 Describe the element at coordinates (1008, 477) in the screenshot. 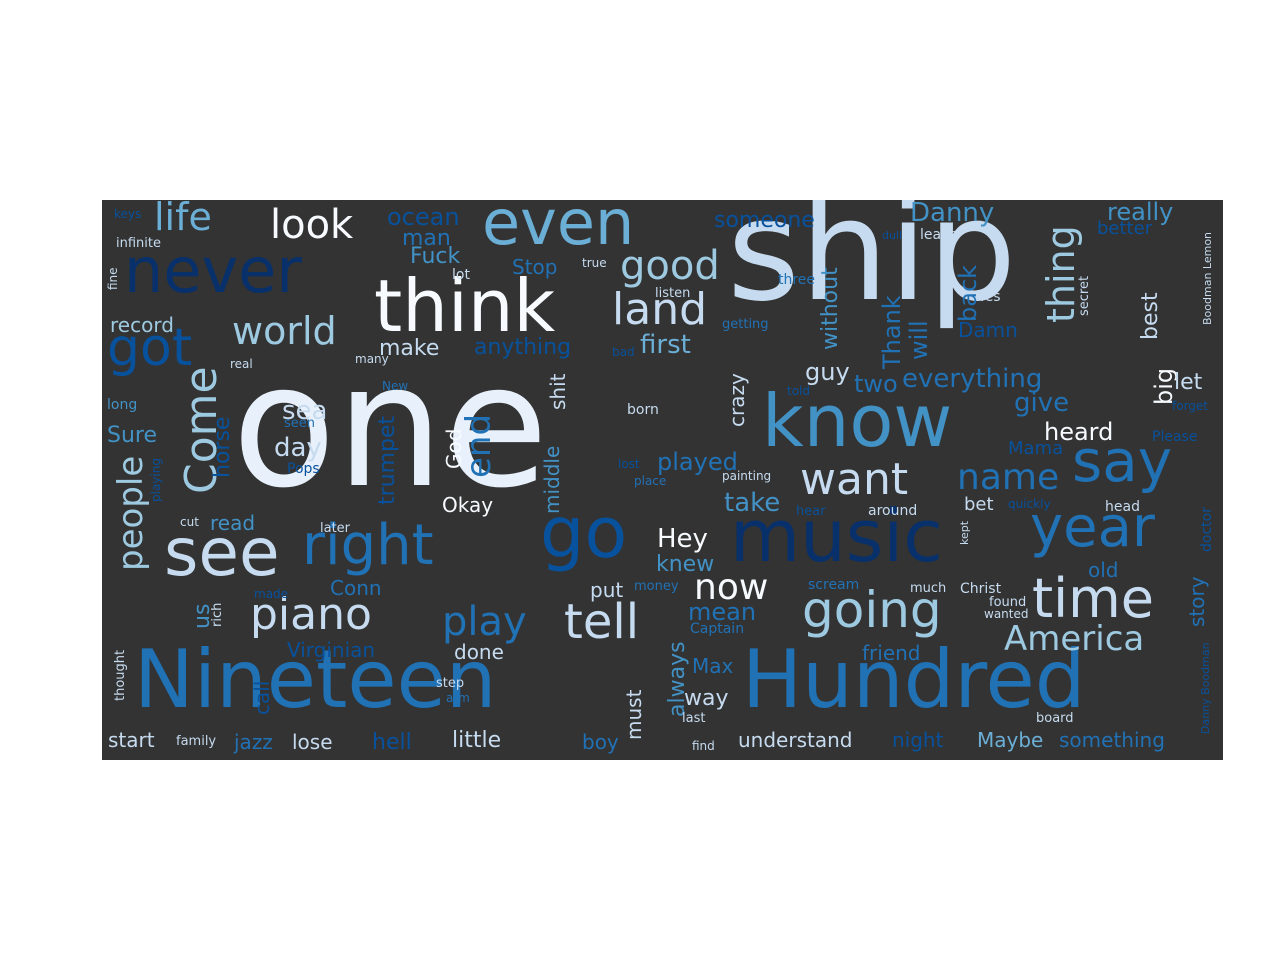

I see `word-name: name` at that location.